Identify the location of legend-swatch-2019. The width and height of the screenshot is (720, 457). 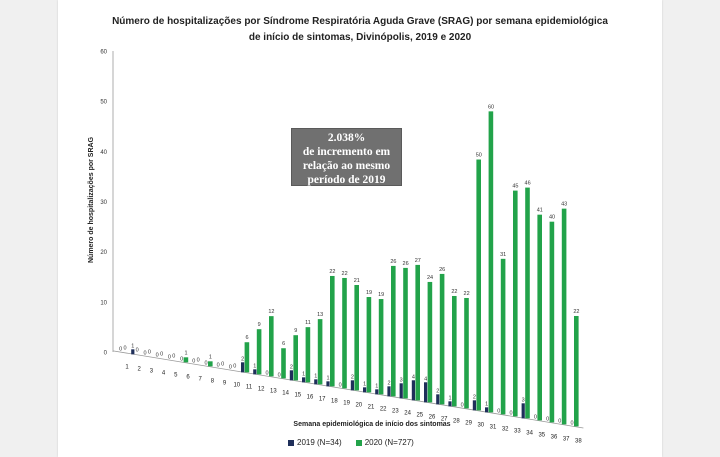
(291, 442).